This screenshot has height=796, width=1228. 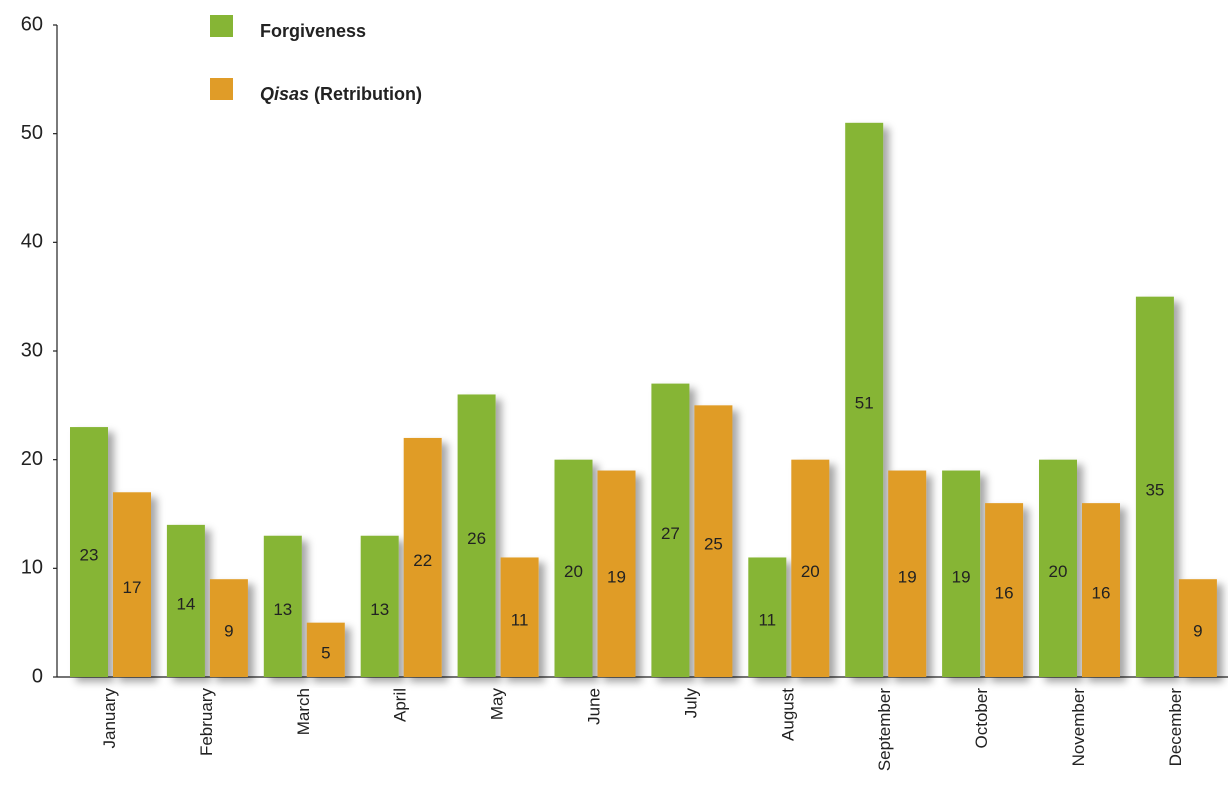 I want to click on x-tick-label: March, so click(x=303, y=711).